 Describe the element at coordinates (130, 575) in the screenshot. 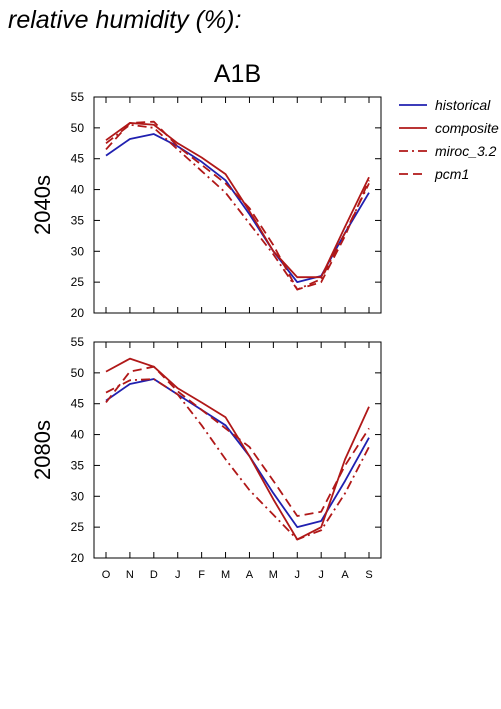

I see `x-tick-label: N` at that location.